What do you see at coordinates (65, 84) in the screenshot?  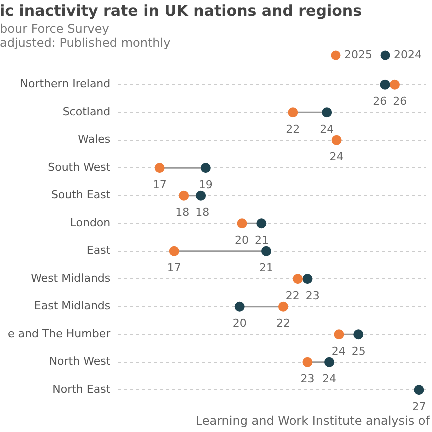 I see `y-tick-label: Northern Ireland` at bounding box center [65, 84].